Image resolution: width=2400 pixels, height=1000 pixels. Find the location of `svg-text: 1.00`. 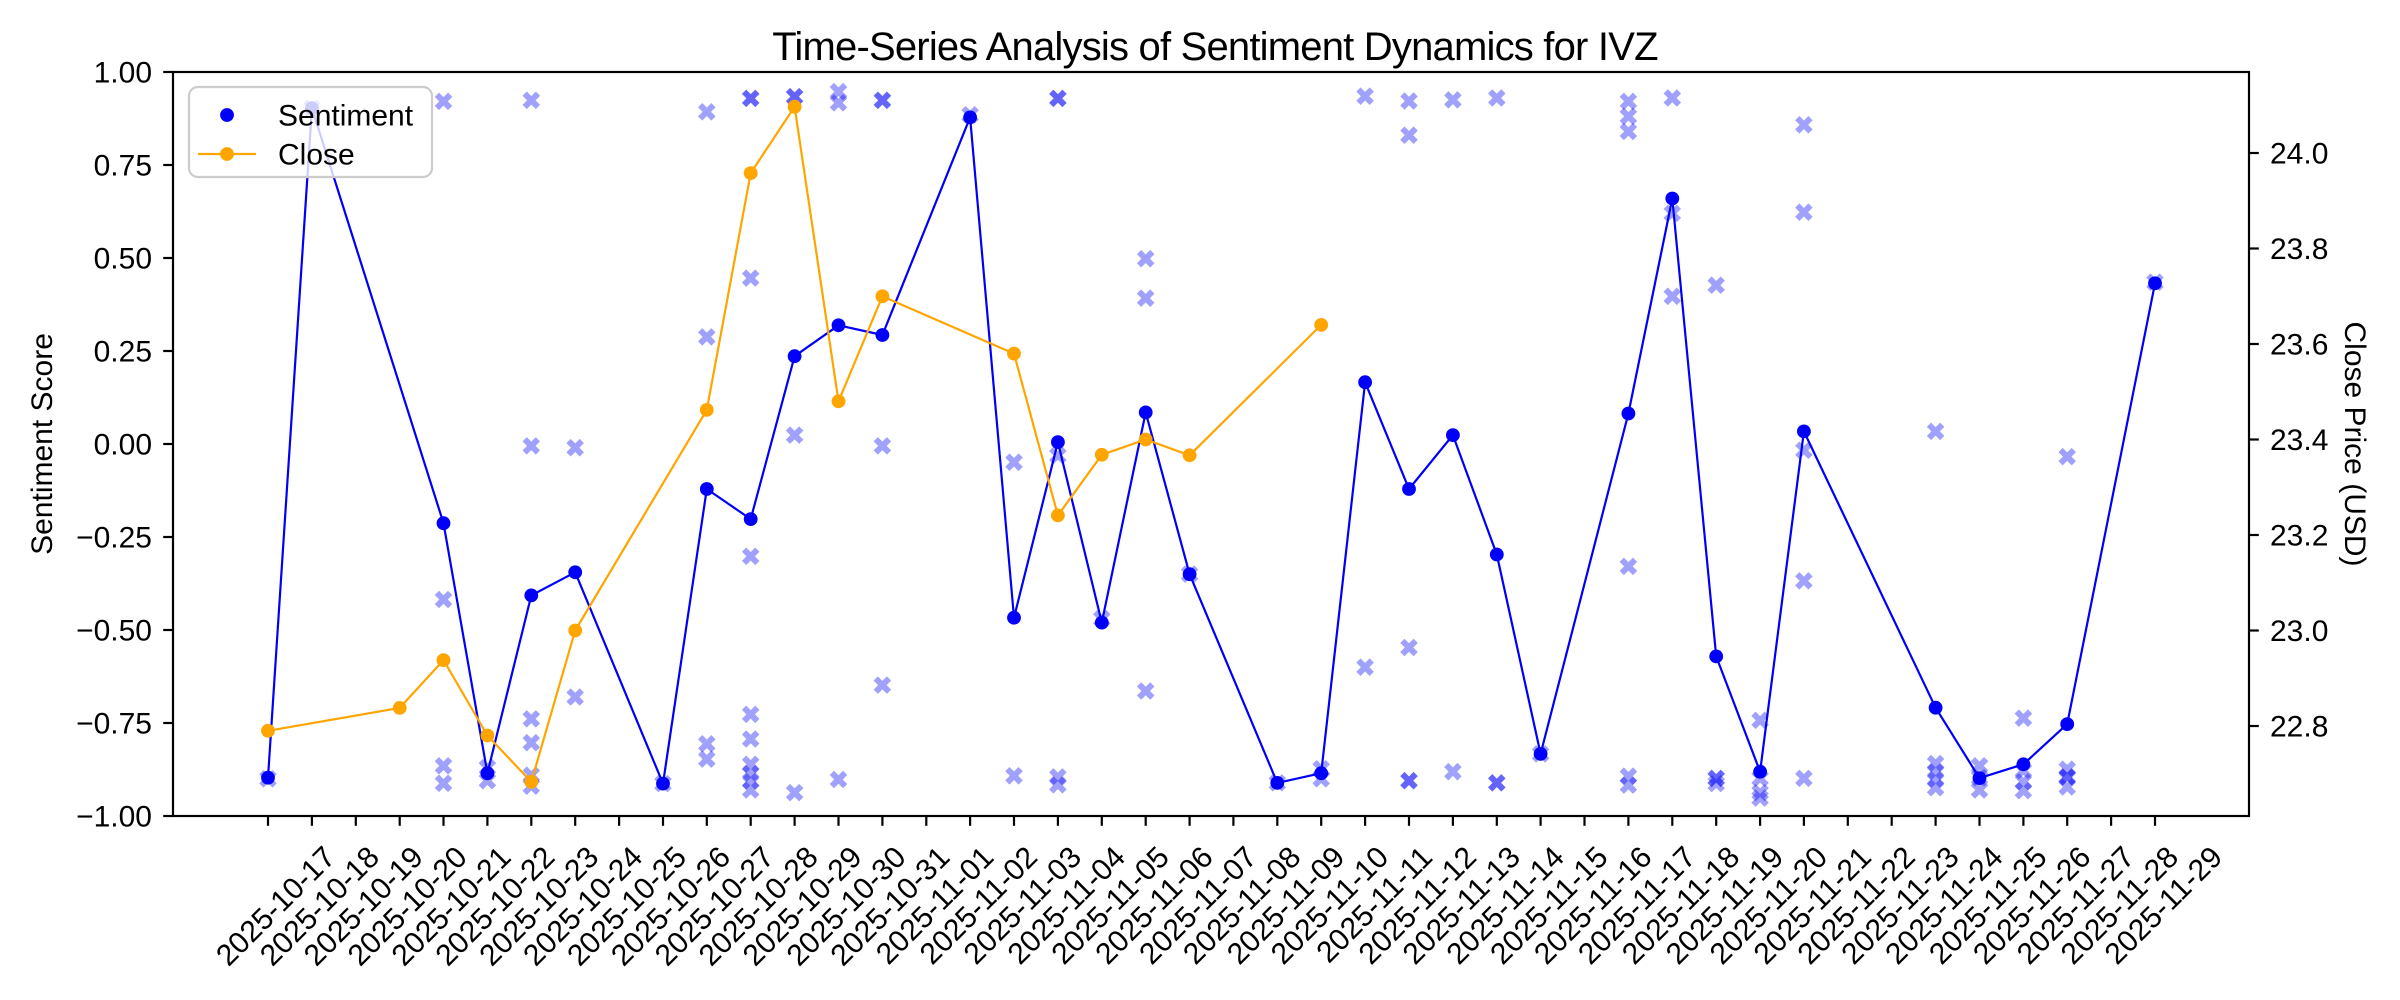

svg-text: 1.00 is located at coordinates (123, 73).